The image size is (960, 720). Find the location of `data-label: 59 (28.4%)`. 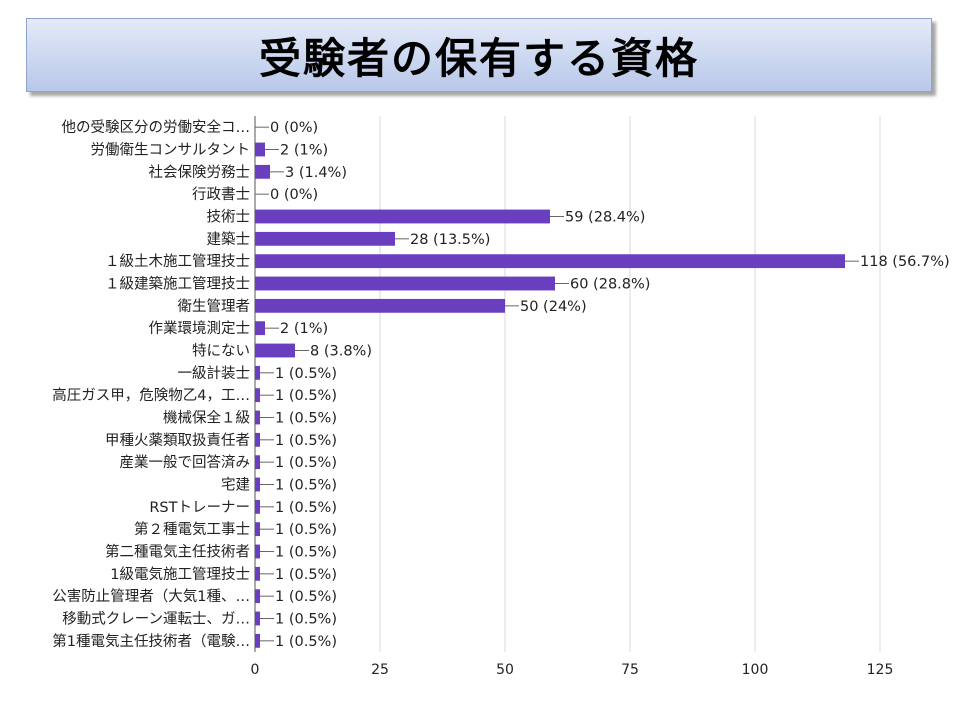

data-label: 59 (28.4%) is located at coordinates (605, 218).